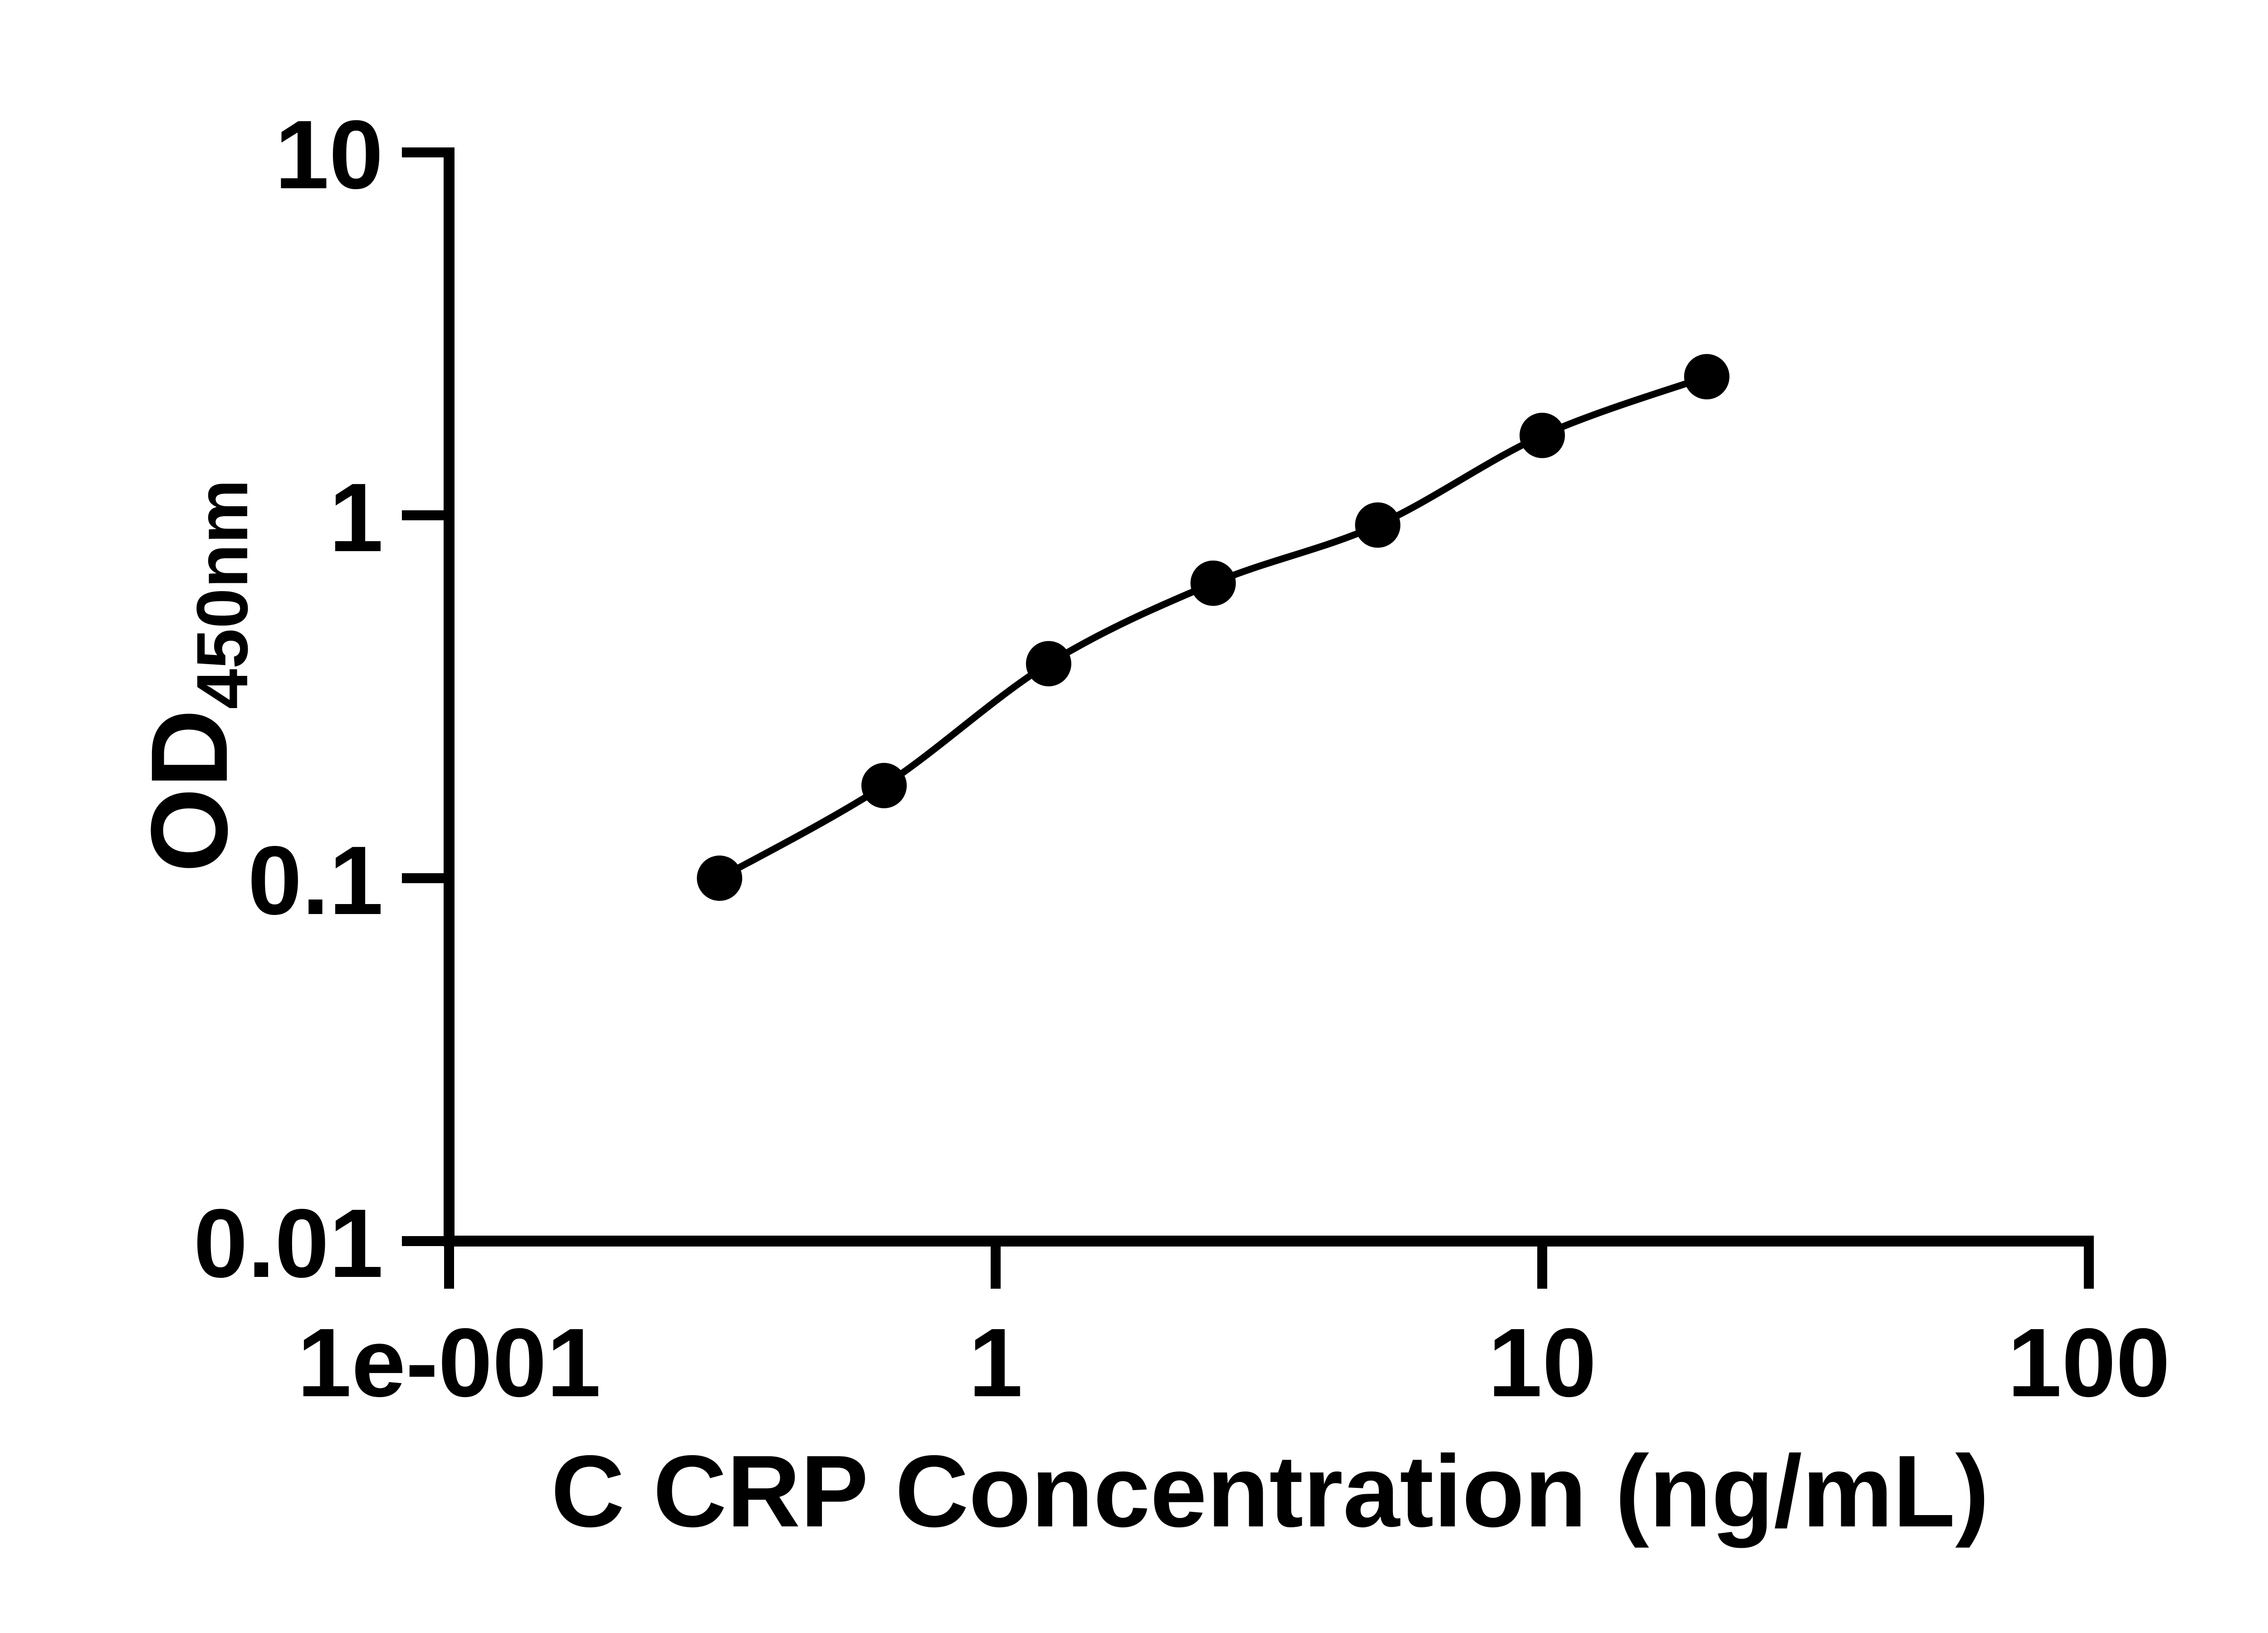 The width and height of the screenshot is (2268, 1633). Describe the element at coordinates (995, 1362) in the screenshot. I see `x-tick-label-1: 1` at that location.